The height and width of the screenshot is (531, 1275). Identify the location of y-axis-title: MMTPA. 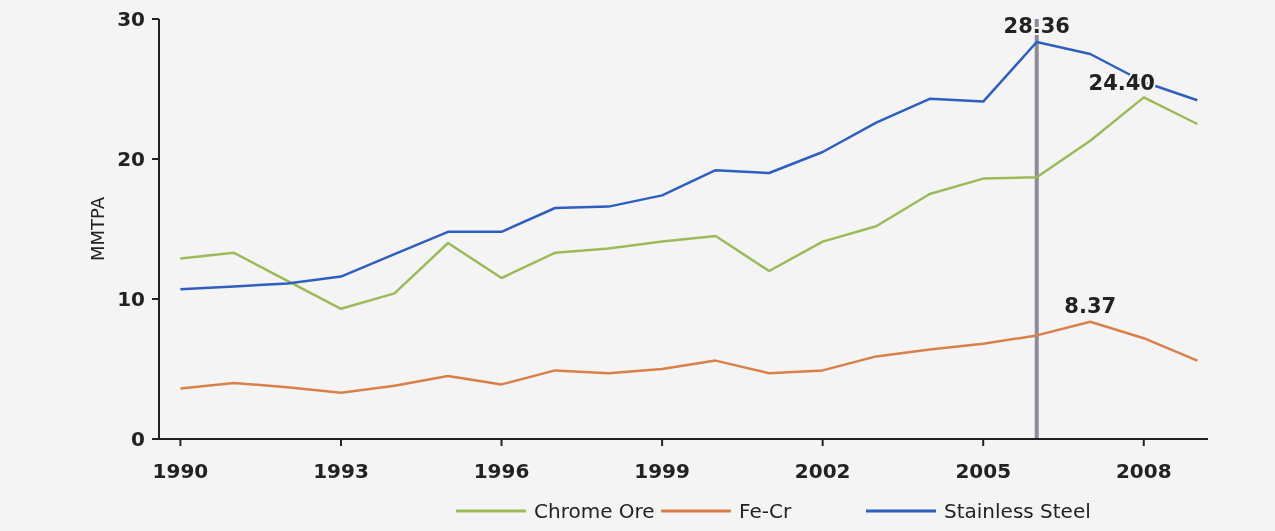
(97, 229).